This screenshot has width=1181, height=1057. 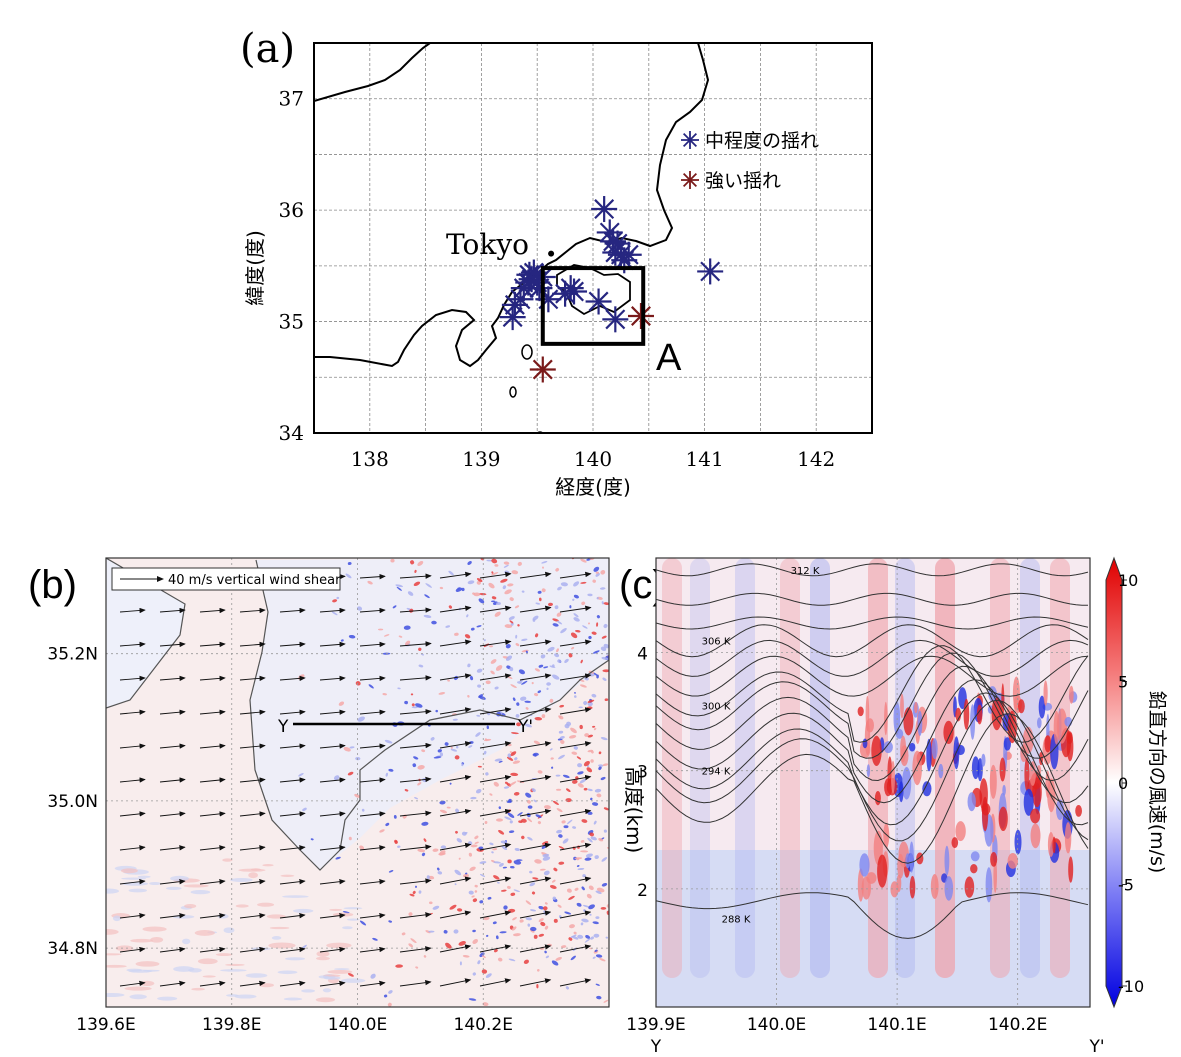 What do you see at coordinates (656, 1047) in the screenshot?
I see `panel-c-section-start: Y` at bounding box center [656, 1047].